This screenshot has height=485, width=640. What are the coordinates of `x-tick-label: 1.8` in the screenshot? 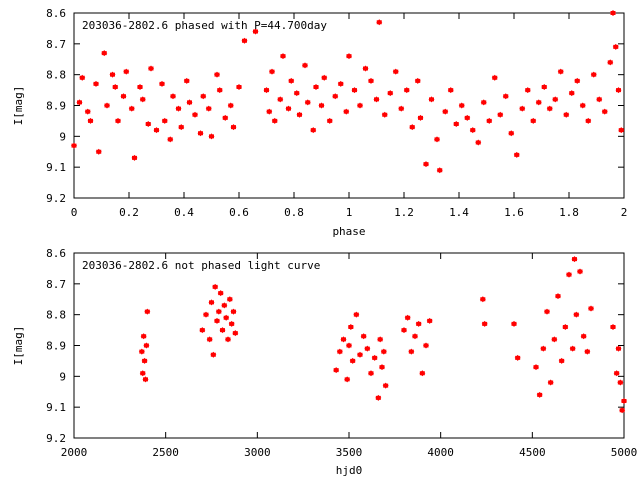 It's located at (569, 212).